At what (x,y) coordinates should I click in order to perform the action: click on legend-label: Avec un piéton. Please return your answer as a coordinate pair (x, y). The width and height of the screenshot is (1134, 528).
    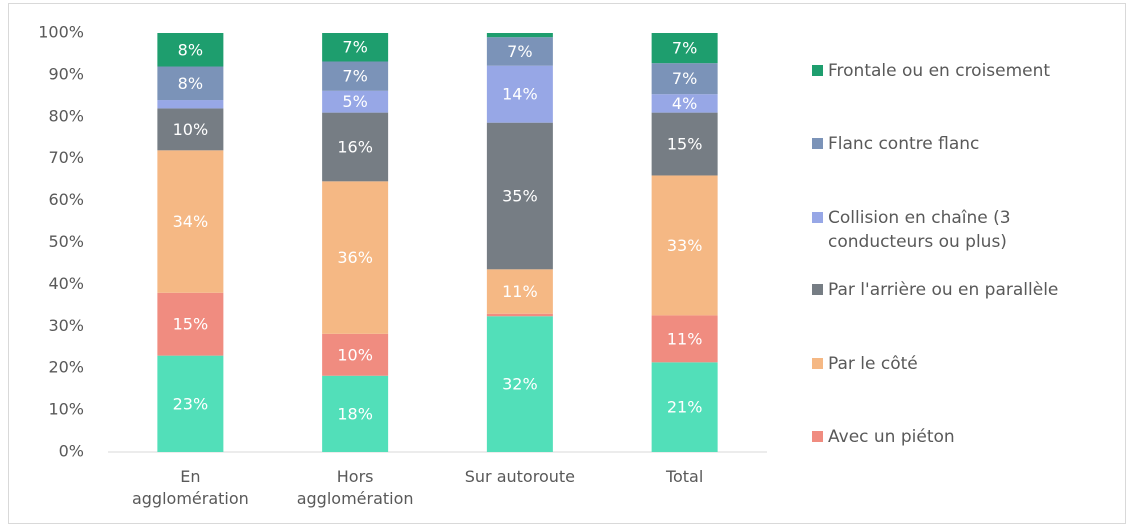
    Looking at the image, I should click on (891, 437).